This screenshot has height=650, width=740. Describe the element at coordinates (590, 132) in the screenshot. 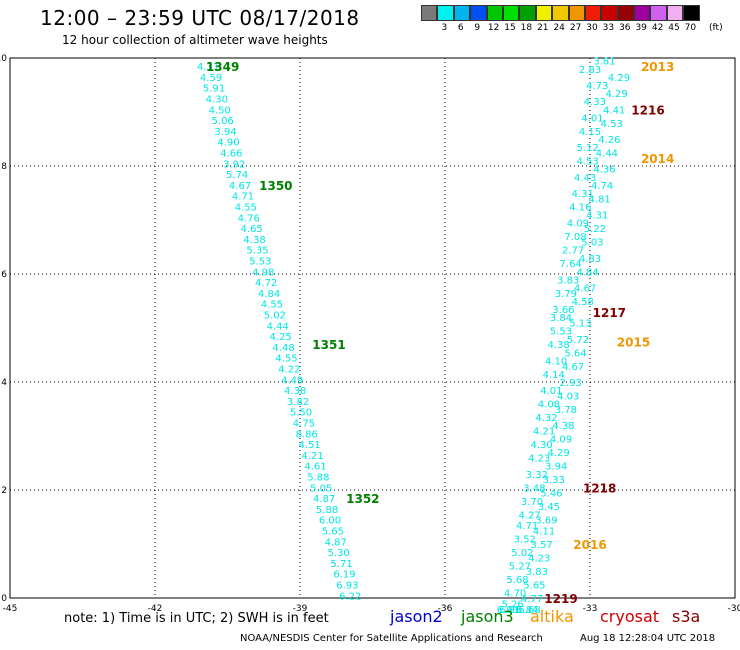

I see `wave-height-value: 4.15` at that location.